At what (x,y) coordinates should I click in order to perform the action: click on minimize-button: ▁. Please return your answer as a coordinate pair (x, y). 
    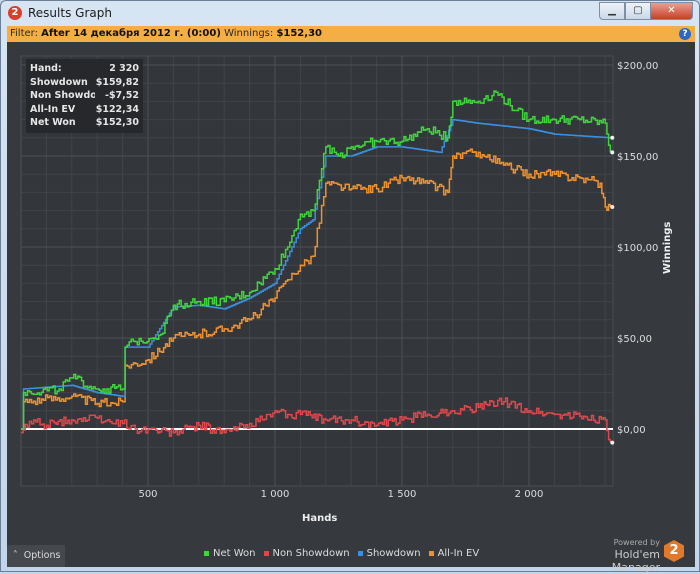
    Looking at the image, I should click on (612, 11).